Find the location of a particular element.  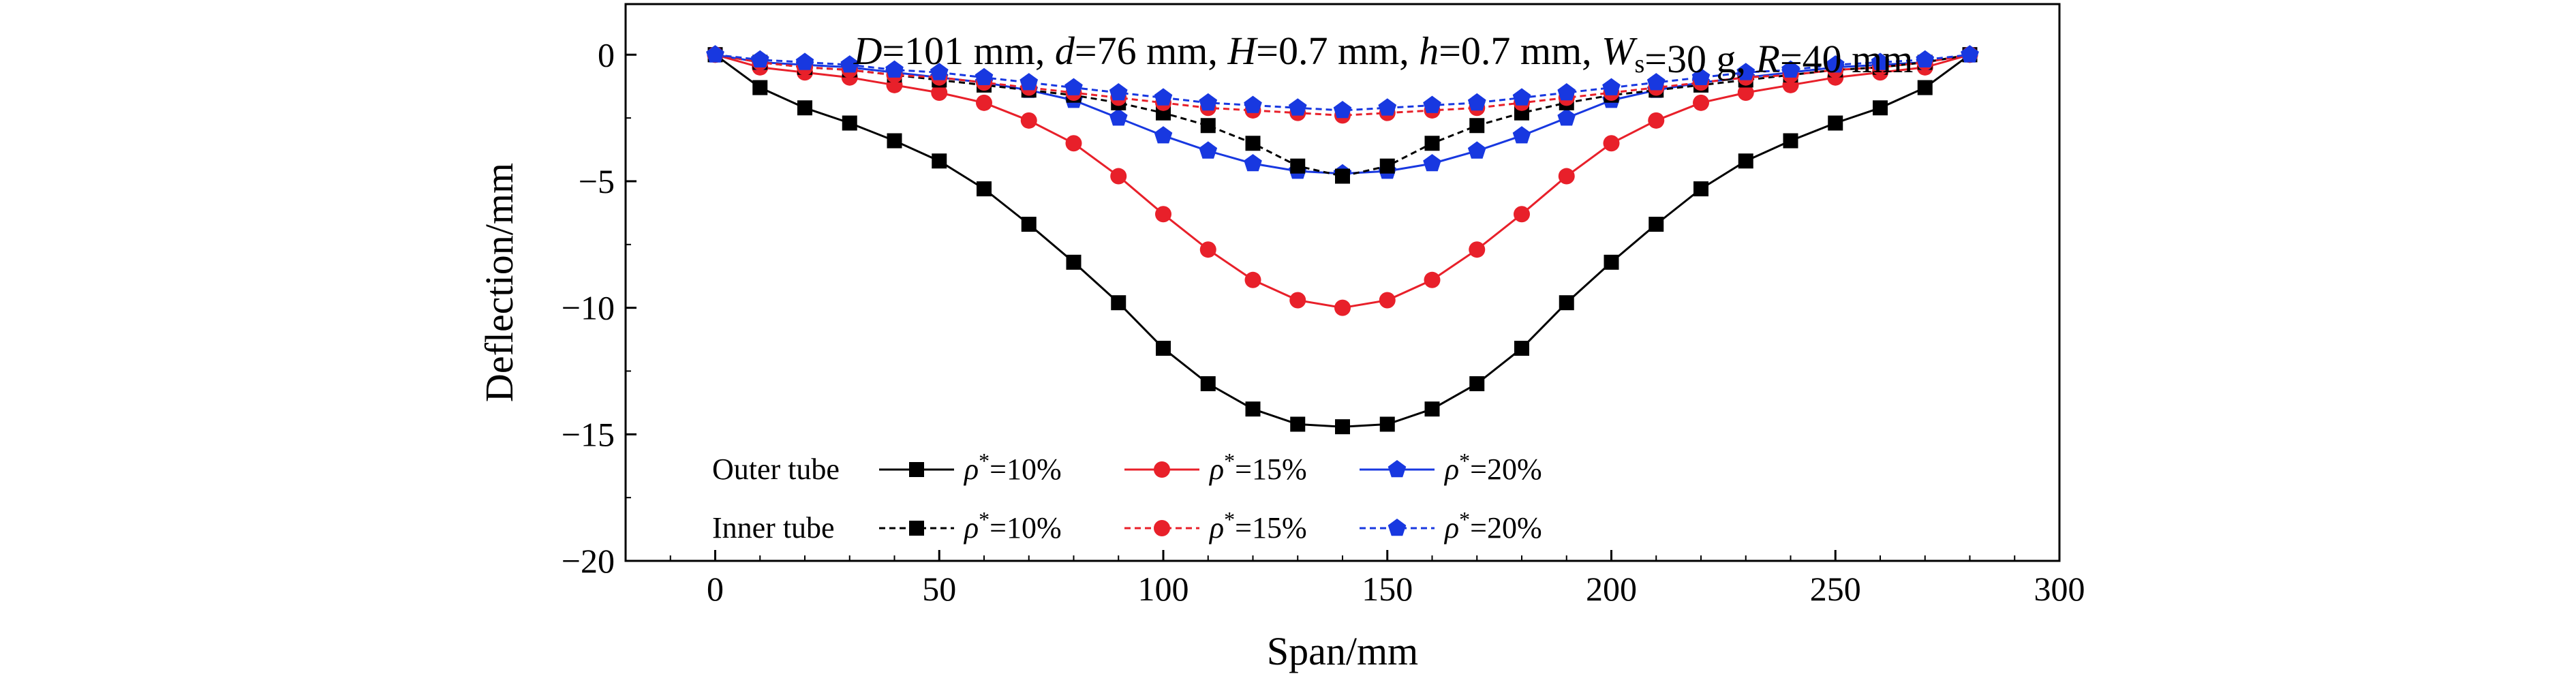

annotation-part: =30 g, is located at coordinates (1699, 59).